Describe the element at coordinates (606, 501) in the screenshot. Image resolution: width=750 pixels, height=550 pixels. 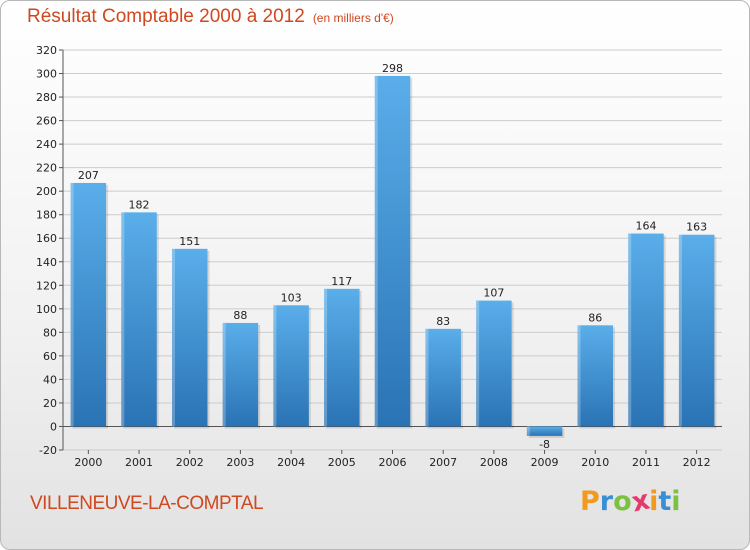
I see `logo-letter: r` at that location.